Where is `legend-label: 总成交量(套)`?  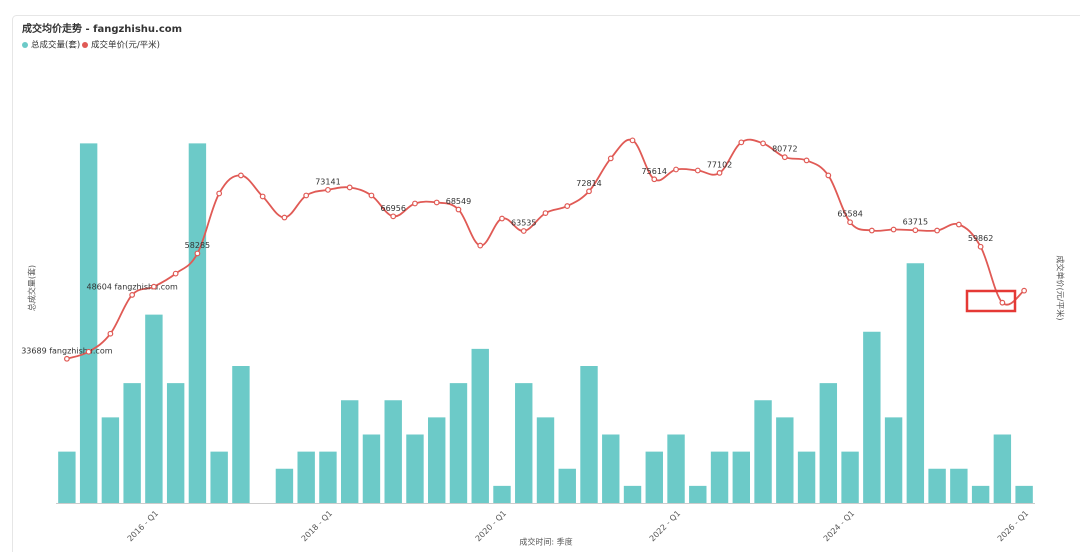
legend-label: 总成交量(套) is located at coordinates (55, 45).